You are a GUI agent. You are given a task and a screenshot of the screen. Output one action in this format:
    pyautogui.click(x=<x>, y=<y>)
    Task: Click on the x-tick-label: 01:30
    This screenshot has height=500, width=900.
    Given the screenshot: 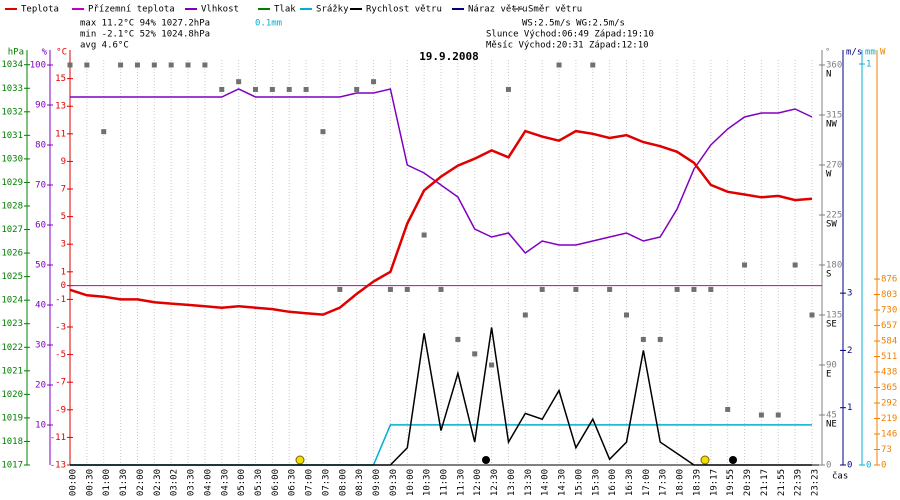 What is the action you would take?
    pyautogui.click(x=124, y=482)
    